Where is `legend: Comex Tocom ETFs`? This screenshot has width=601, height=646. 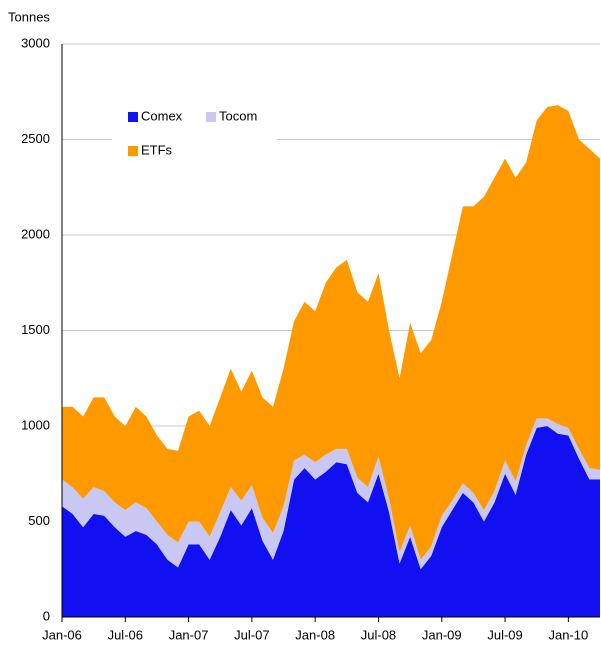
legend: Comex Tocom ETFs is located at coordinates (194, 132).